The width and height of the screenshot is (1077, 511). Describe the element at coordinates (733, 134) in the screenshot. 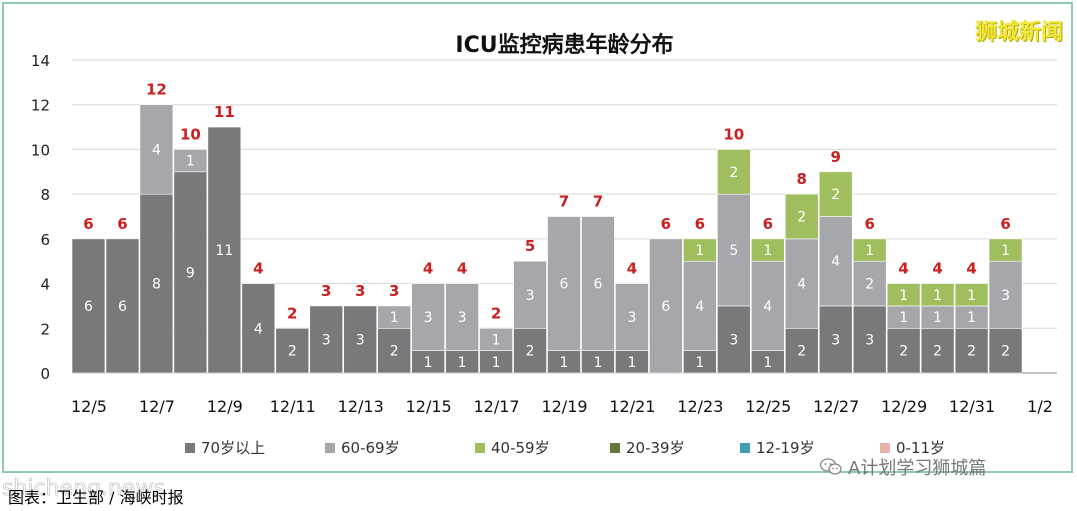

I see `bar-total-label: 10` at that location.